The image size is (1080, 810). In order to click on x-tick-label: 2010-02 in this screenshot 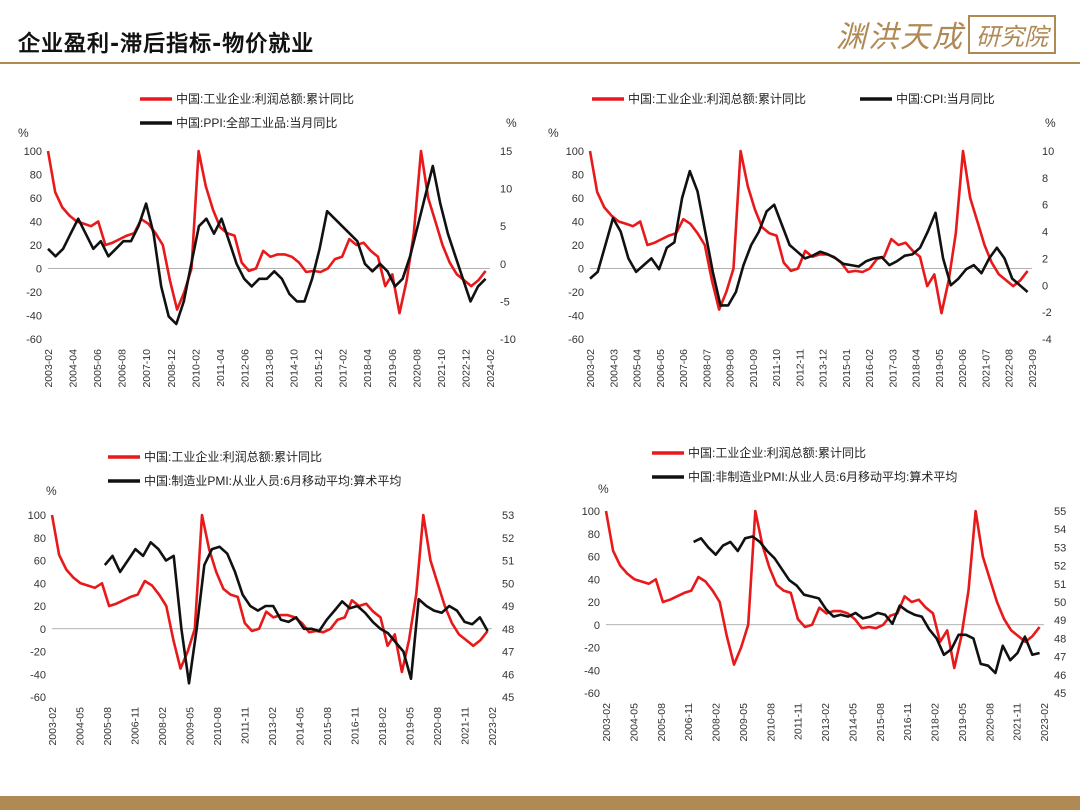, I will do `click(196, 368)`.